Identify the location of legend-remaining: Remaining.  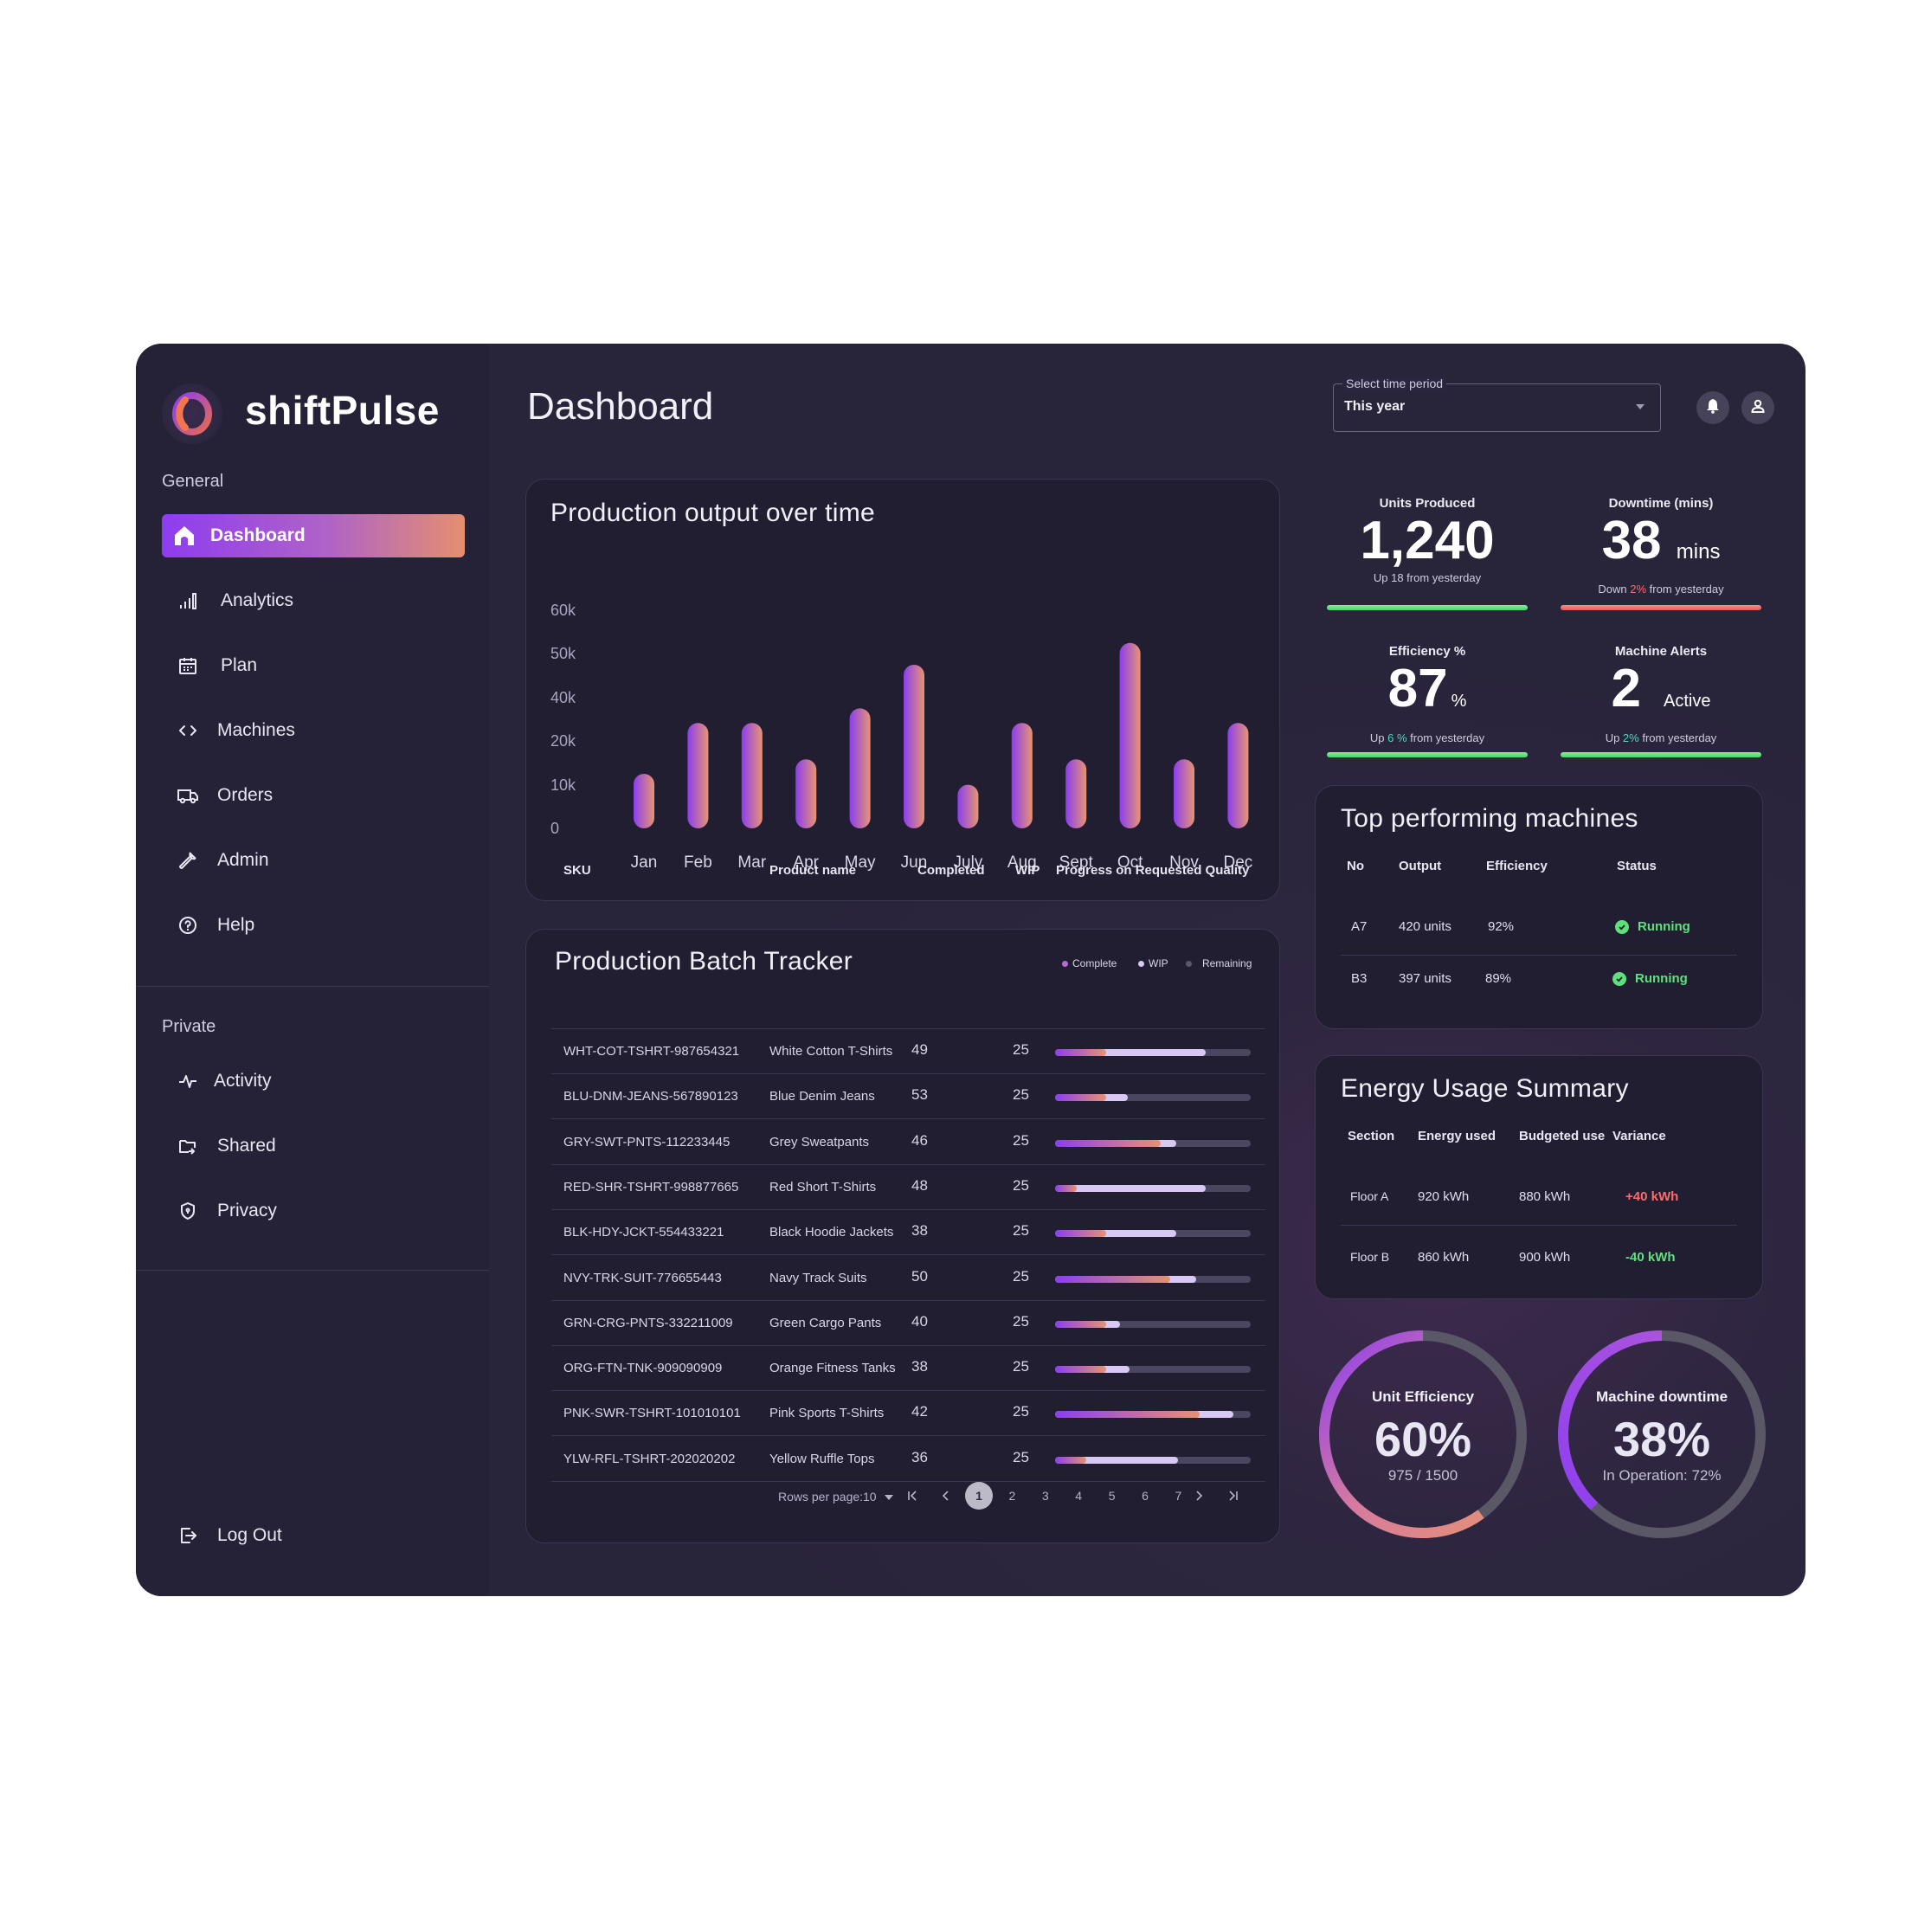
(1219, 963).